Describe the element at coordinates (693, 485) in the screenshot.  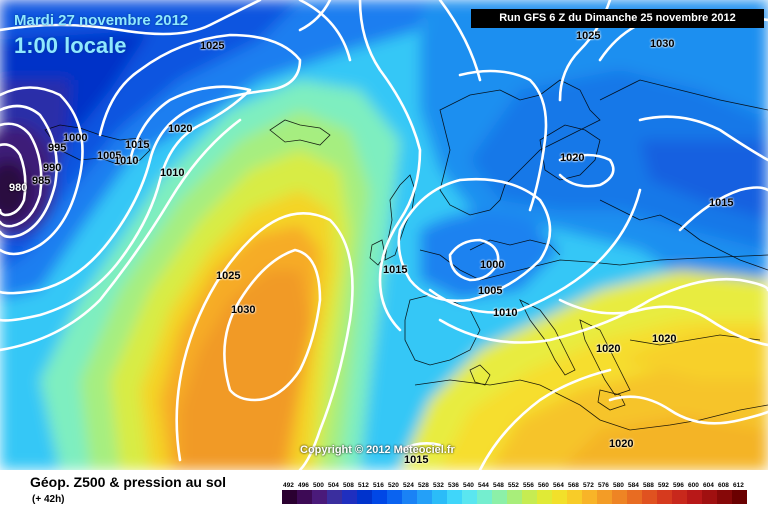
I see `legend-label: 600` at that location.